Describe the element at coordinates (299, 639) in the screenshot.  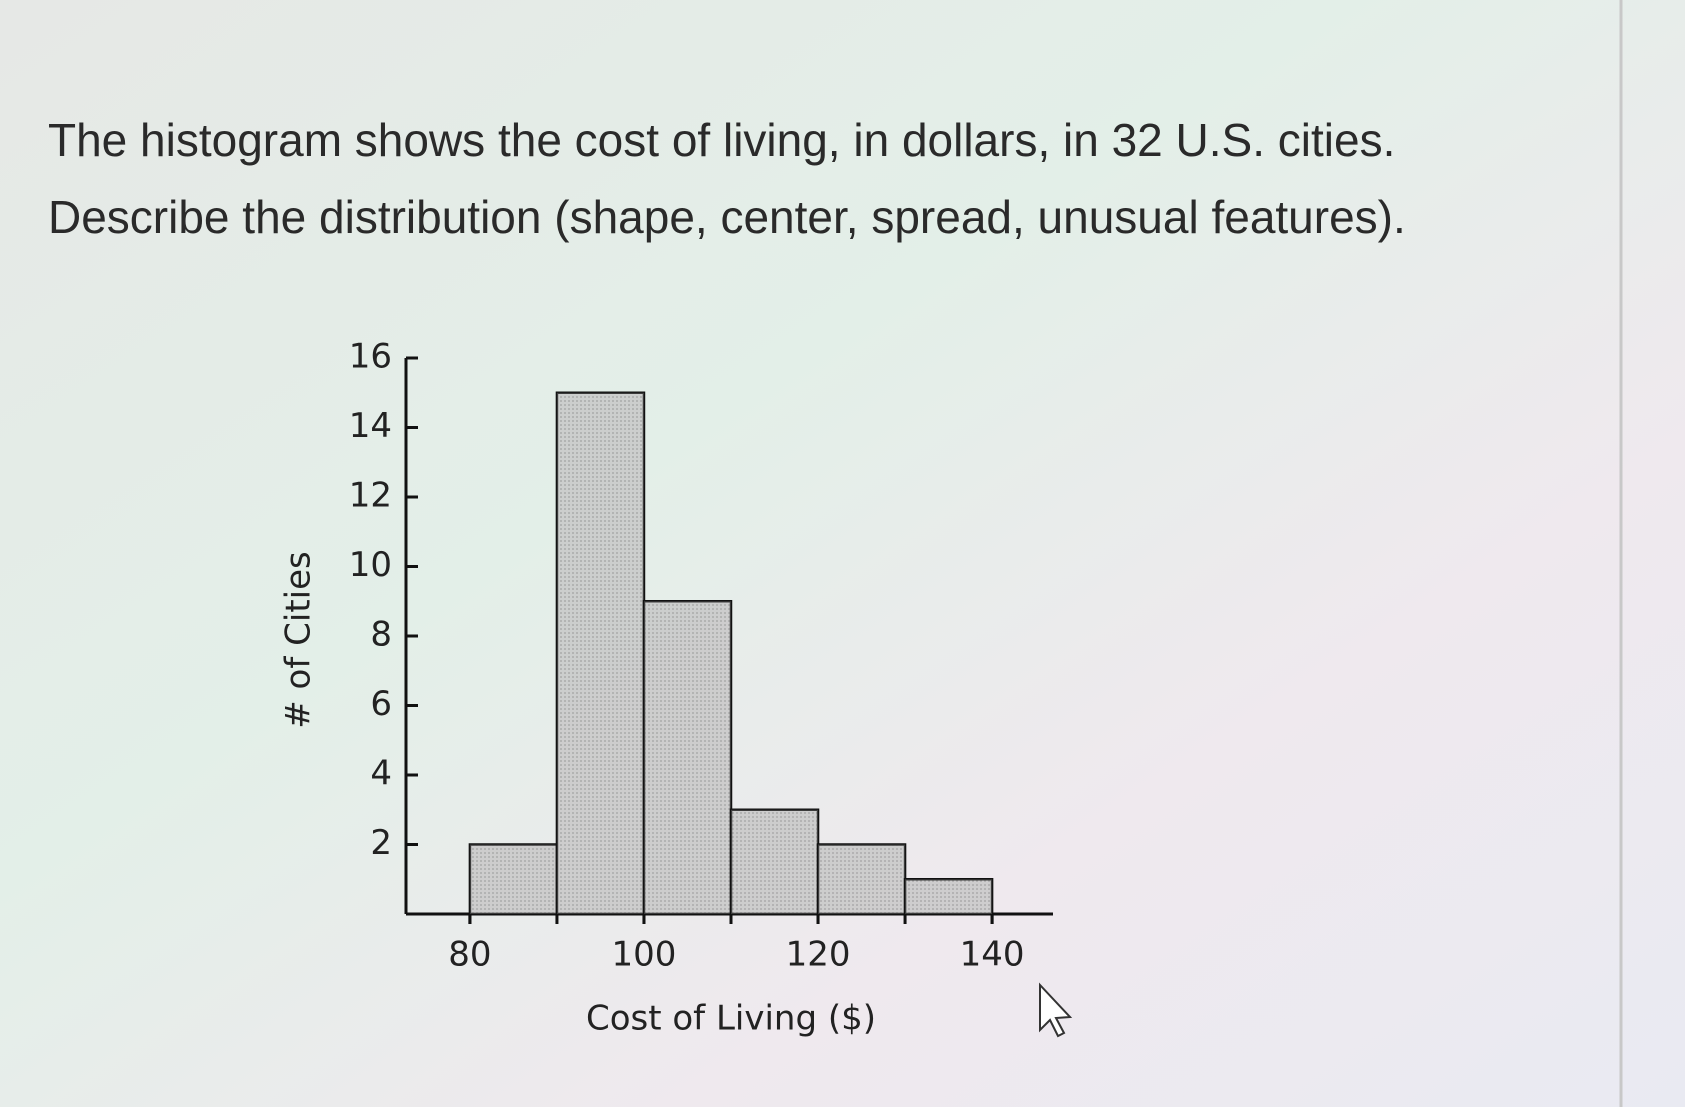
I see `y-axis-label: # of Cities` at that location.